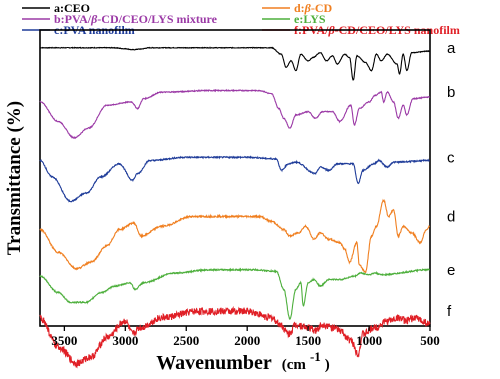  I want to click on curve-labels: a b c d e f, so click(451, 180).